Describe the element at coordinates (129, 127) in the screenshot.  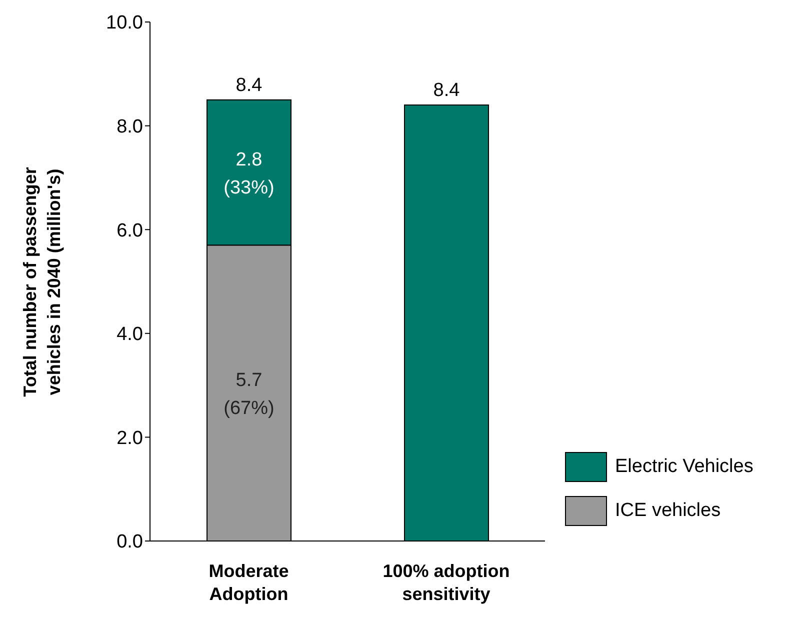
I see `y-tick-label: 8.0` at that location.